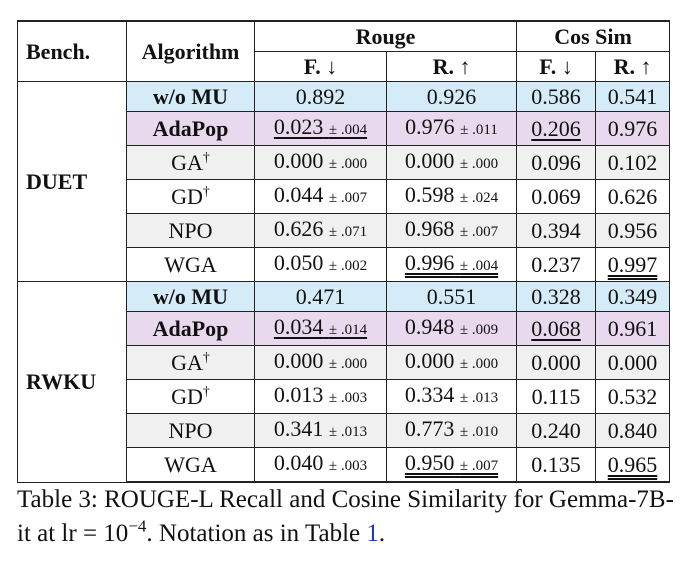 The width and height of the screenshot is (690, 568). What do you see at coordinates (479, 398) in the screenshot?
I see `std-dev: ± .013` at bounding box center [479, 398].